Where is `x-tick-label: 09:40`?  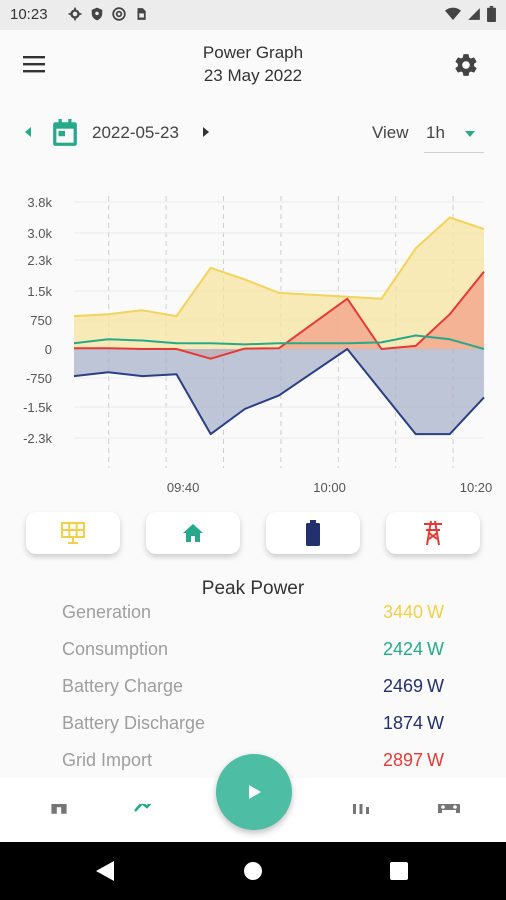 x-tick-label: 09:40 is located at coordinates (183, 487).